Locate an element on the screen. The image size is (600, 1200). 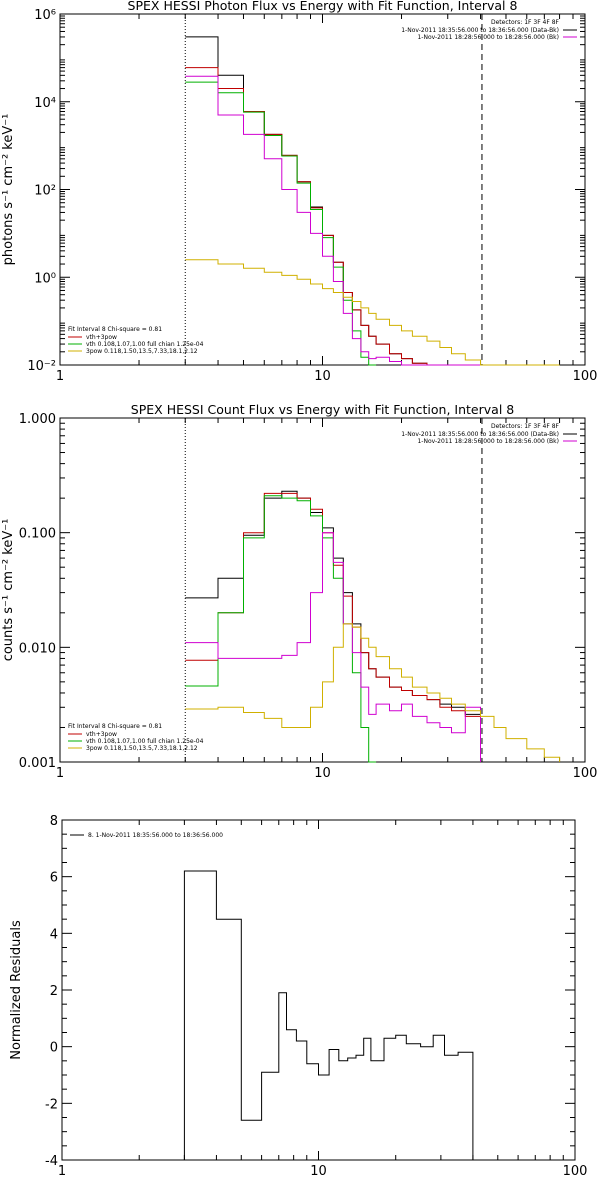
y-tick-label: 10⁰ is located at coordinates (45, 278).